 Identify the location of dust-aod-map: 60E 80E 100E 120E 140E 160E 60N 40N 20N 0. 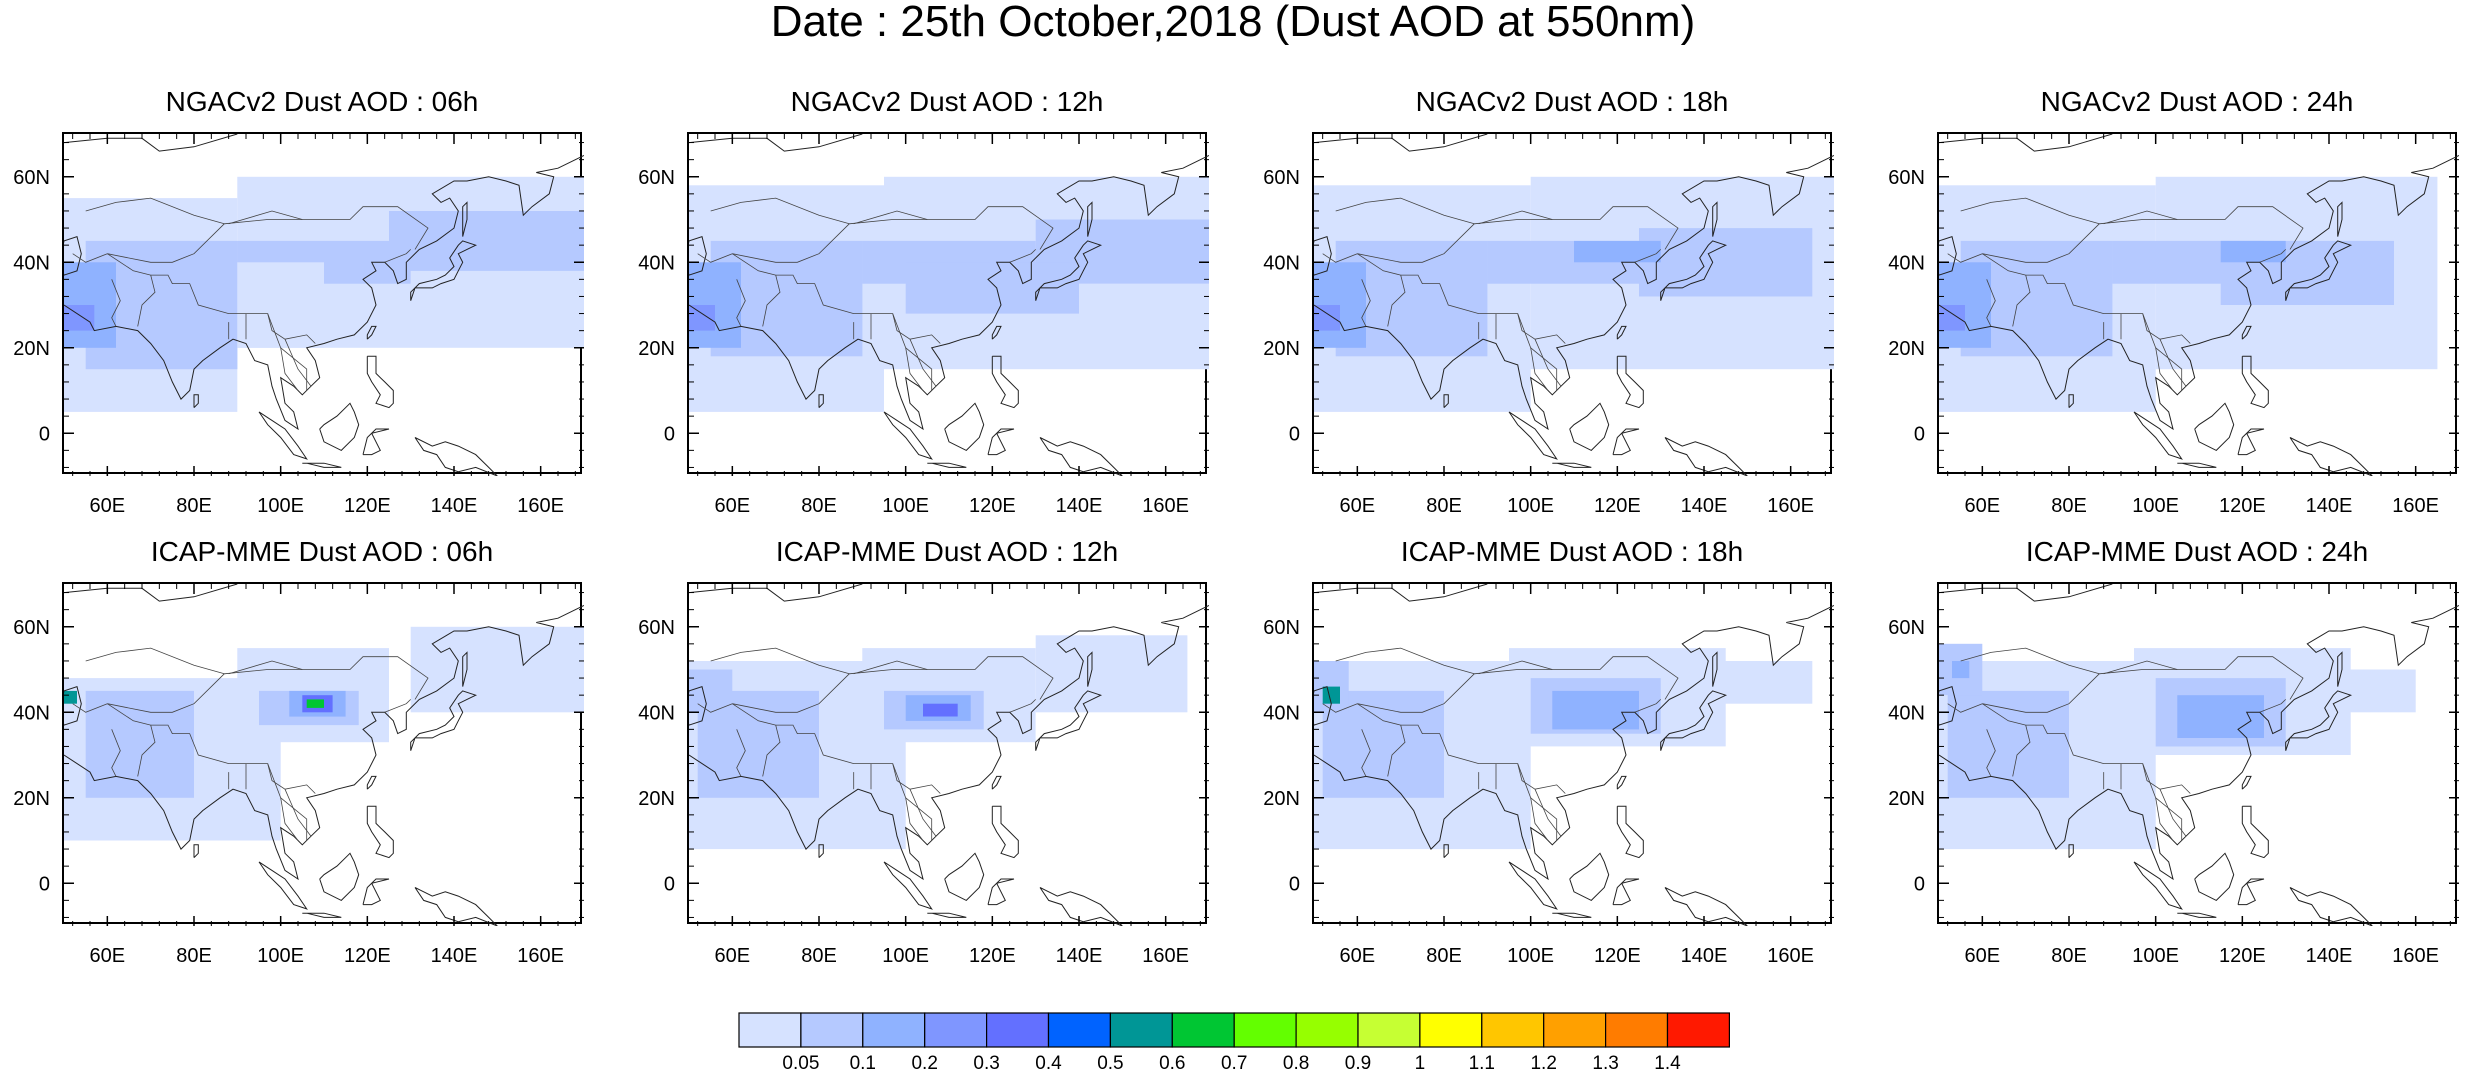
(2173, 325).